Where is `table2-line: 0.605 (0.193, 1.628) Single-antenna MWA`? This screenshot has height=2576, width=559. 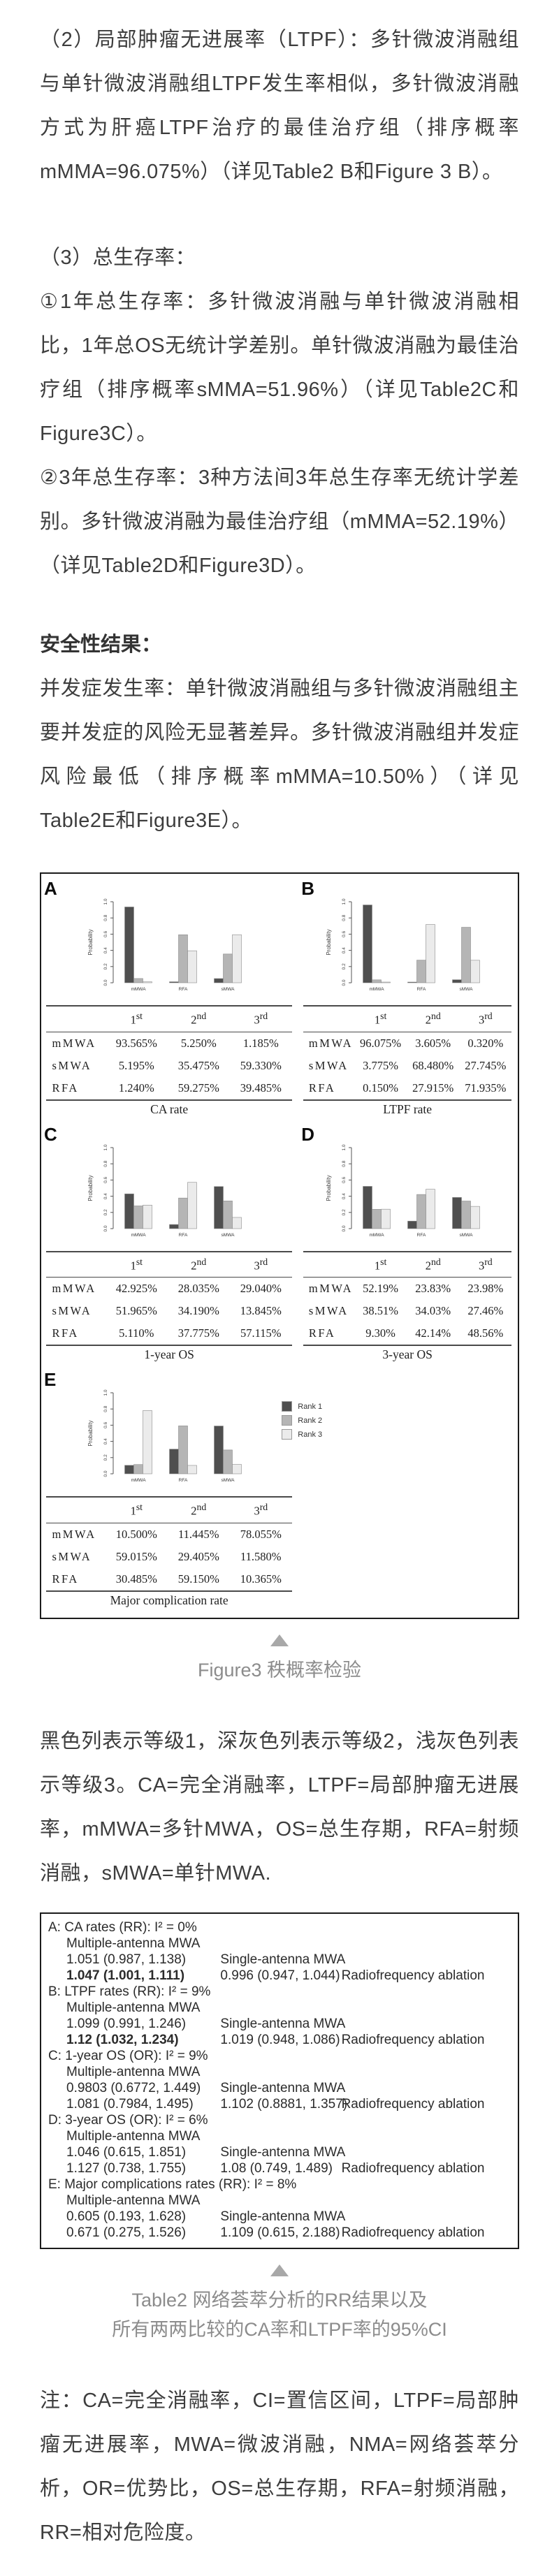 table2-line: 0.605 (0.193, 1.628) Single-antenna MWA is located at coordinates (281, 2217).